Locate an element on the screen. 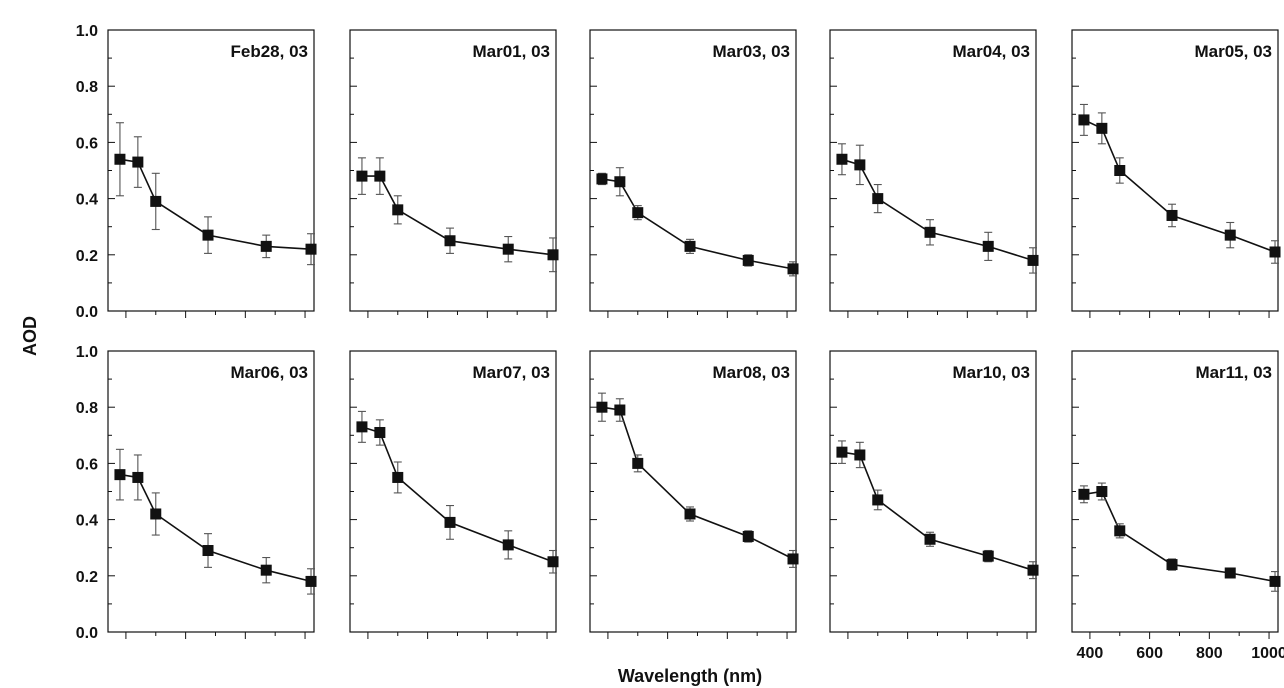 Image resolution: width=1284 pixels, height=688 pixels. panel-label: Mar05, 03 is located at coordinates (1234, 51).